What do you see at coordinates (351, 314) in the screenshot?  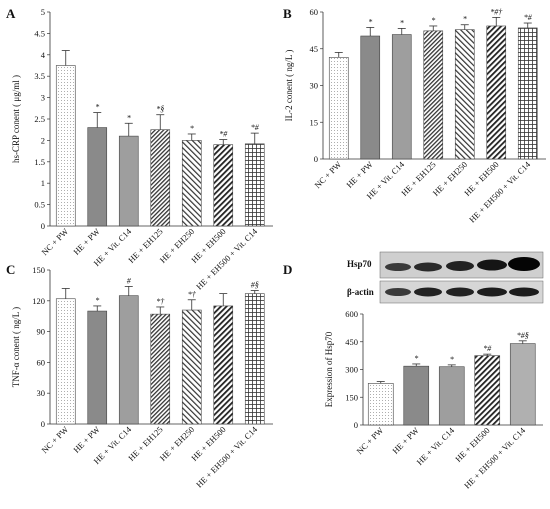 I see `y-tick-label: 600` at bounding box center [351, 314].